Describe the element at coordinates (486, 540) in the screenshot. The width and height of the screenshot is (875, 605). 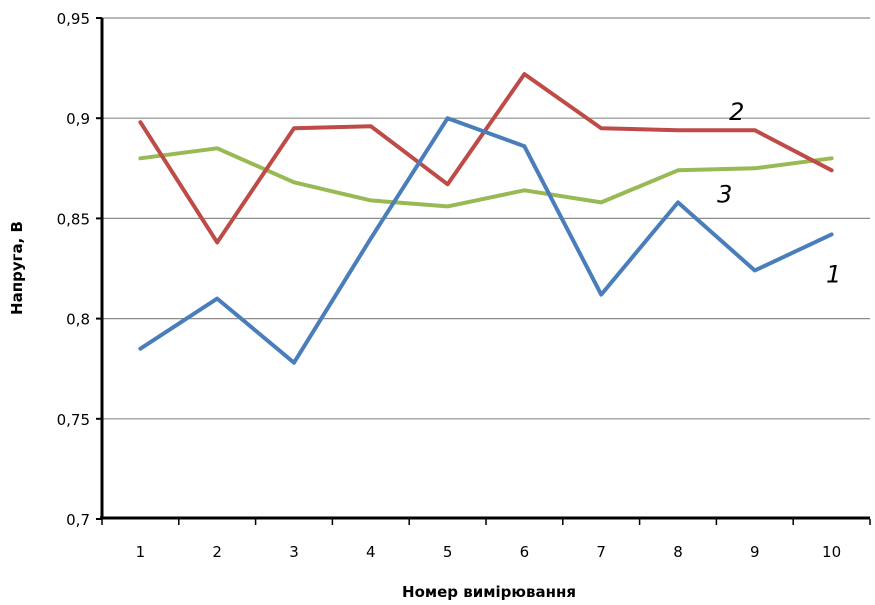
I see `x-tick-labels: 1 2 3 4 5 6 7 8 9 10` at that location.